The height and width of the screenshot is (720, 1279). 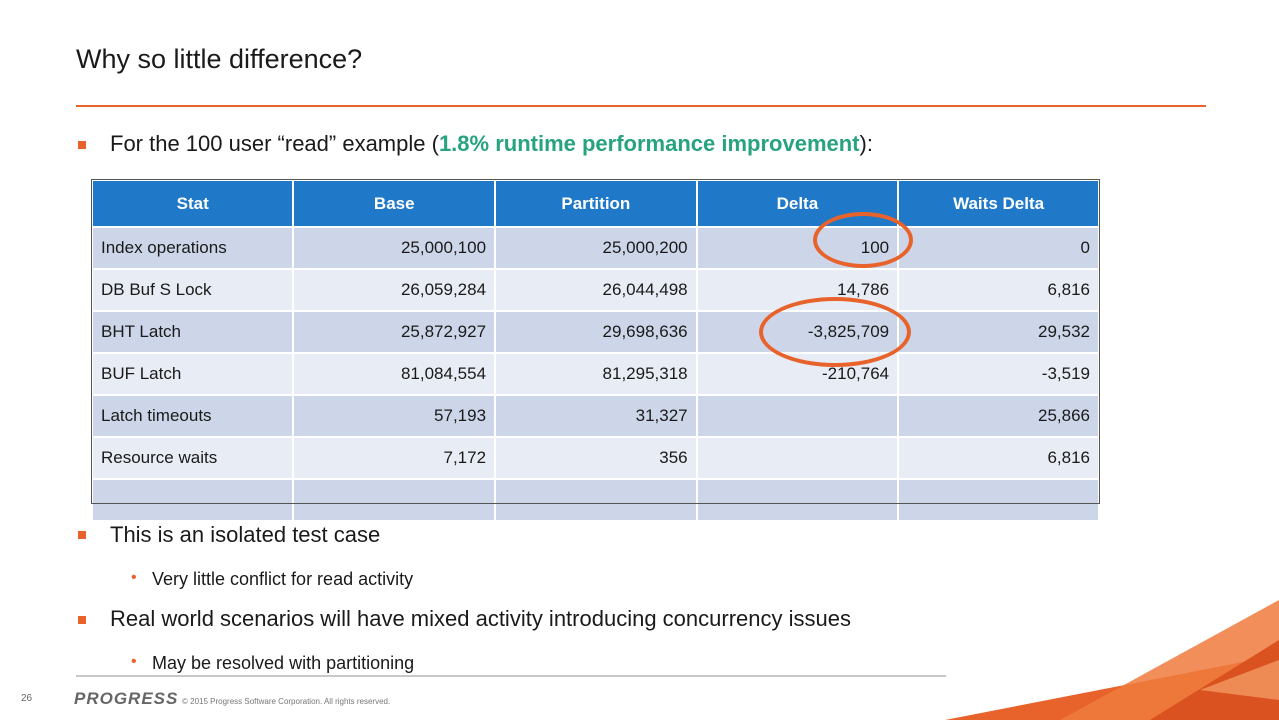 I want to click on table-cell: Index operations, so click(x=192, y=248).